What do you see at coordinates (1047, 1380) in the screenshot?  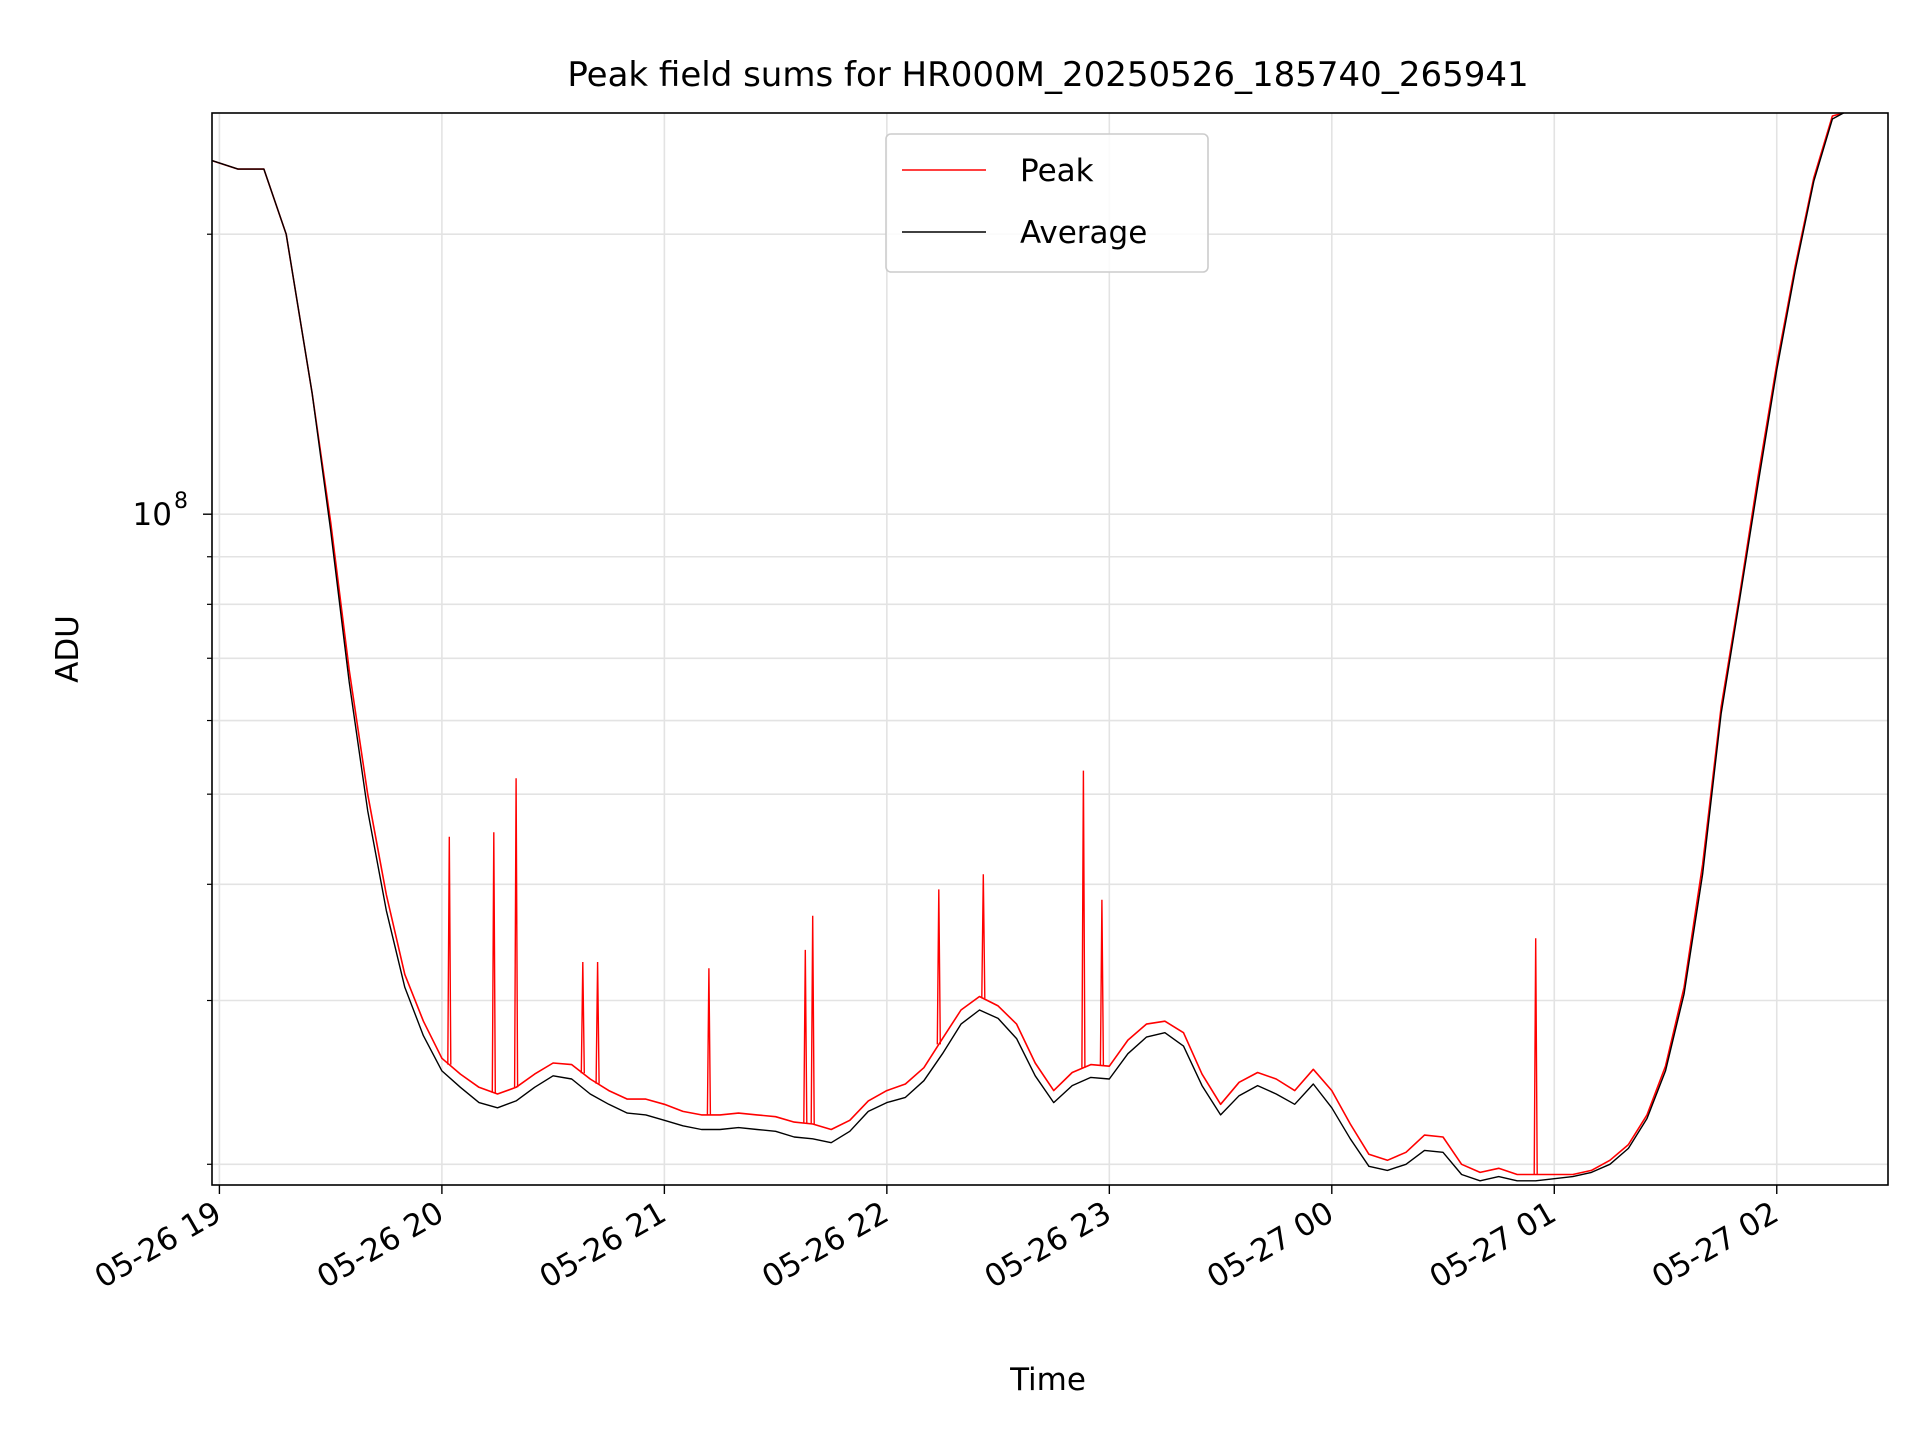 I see `x-axis-label: Time` at bounding box center [1047, 1380].